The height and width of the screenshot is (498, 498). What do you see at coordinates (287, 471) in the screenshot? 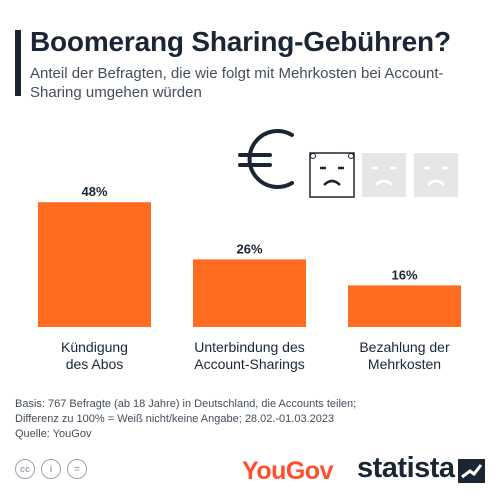
I see `yougov-logo: YouGov` at bounding box center [287, 471].